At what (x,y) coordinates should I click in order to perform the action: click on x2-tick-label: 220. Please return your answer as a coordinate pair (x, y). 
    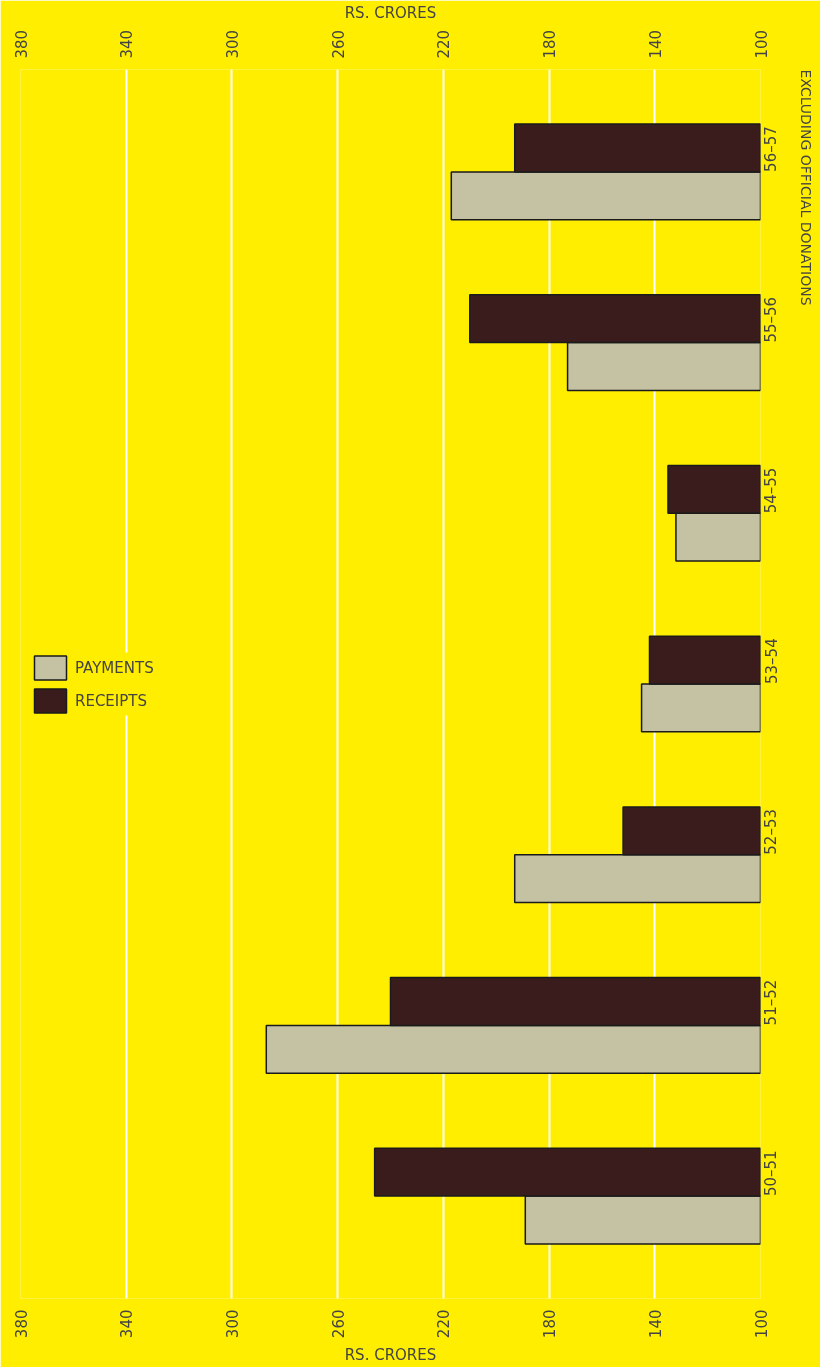
    Looking at the image, I should click on (444, 1324).